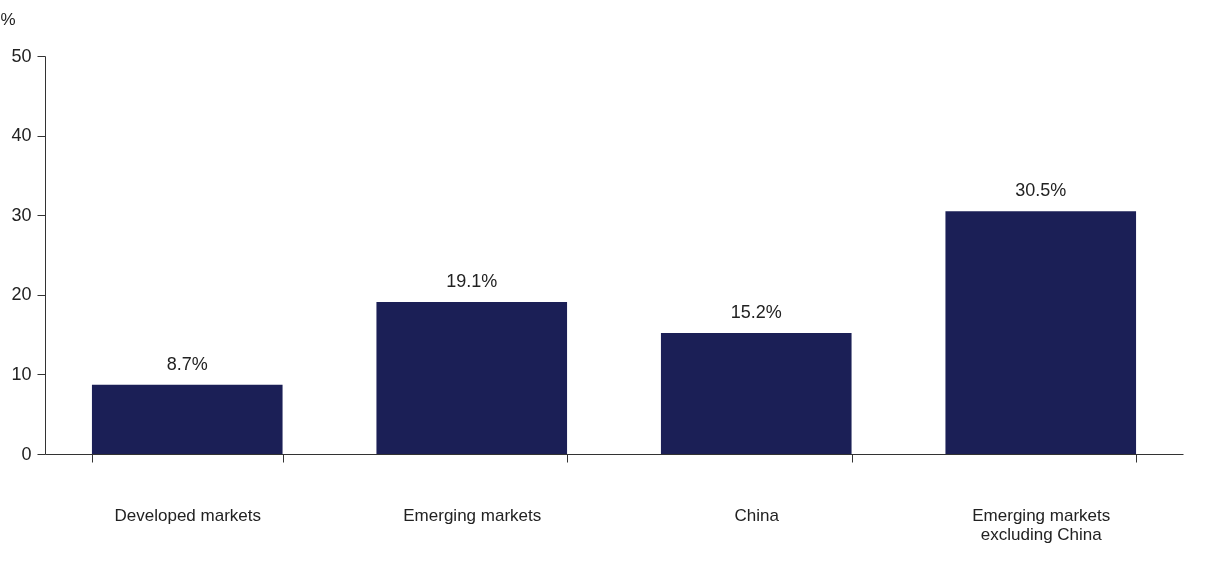  What do you see at coordinates (187, 363) in the screenshot?
I see `data-label: 8.7%` at bounding box center [187, 363].